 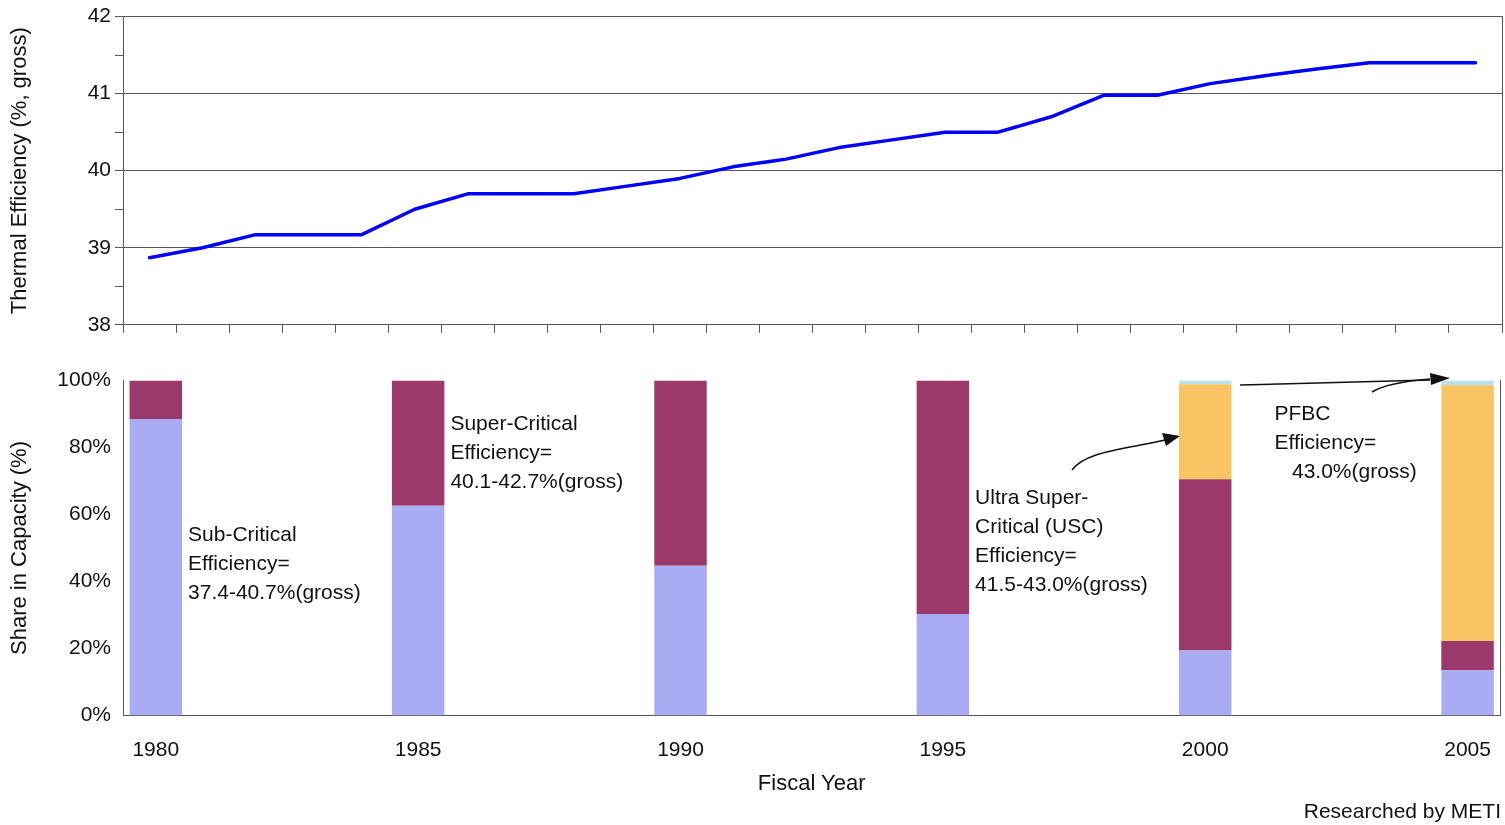 I want to click on x-axis-title: Fiscal Year, so click(x=811, y=782).